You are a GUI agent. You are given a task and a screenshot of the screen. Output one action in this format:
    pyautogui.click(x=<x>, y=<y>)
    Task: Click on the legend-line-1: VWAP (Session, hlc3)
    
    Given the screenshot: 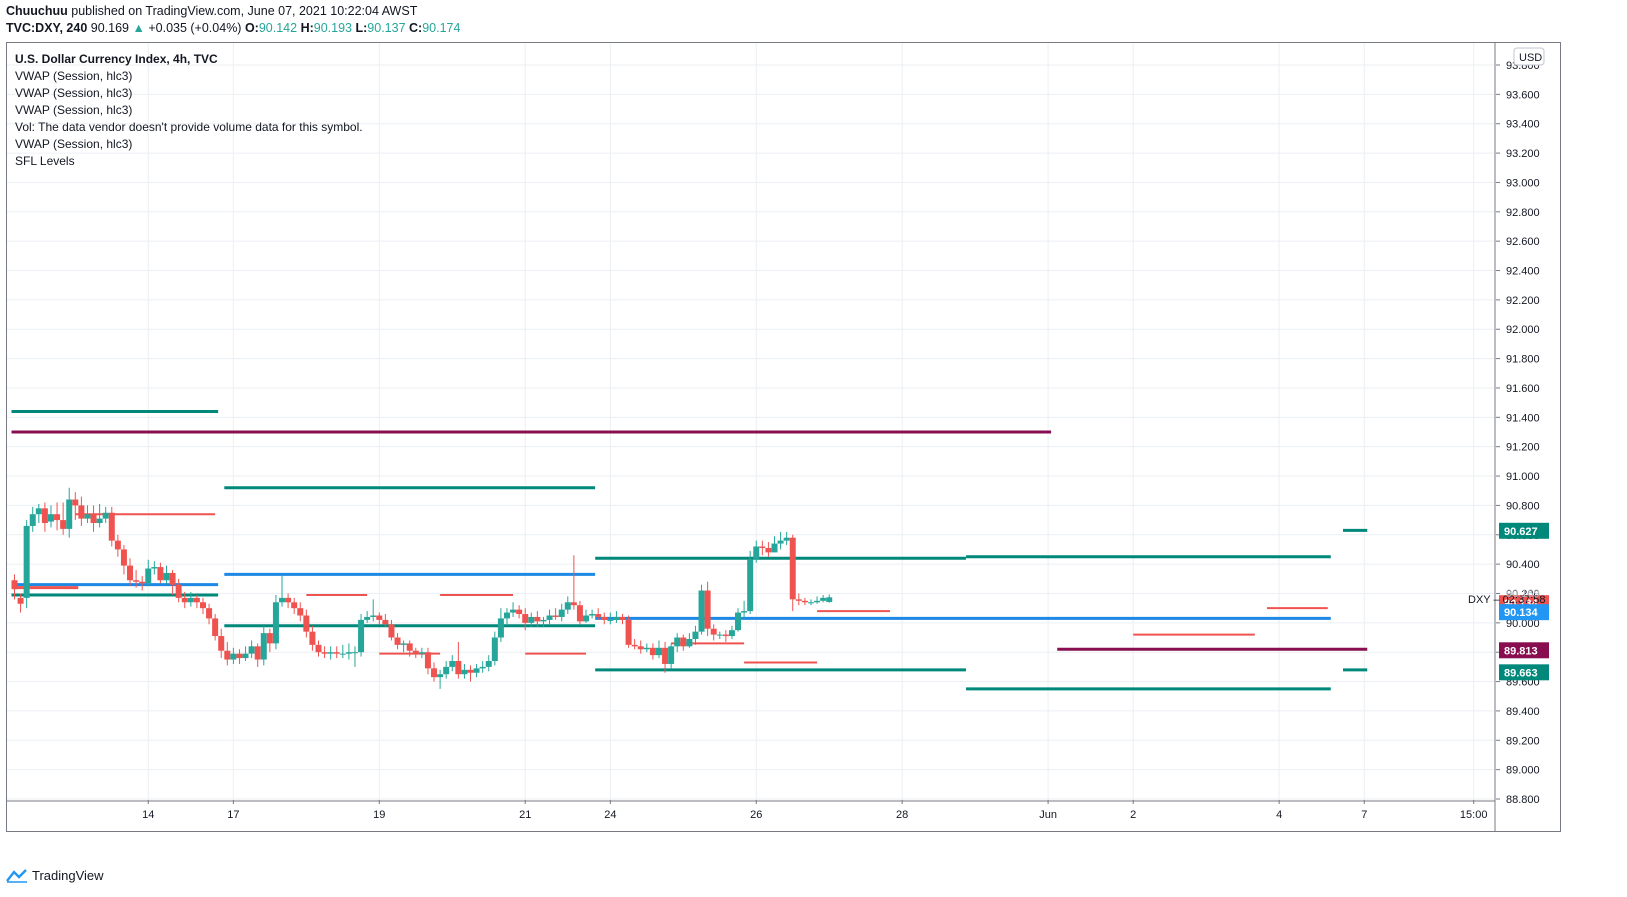 What is the action you would take?
    pyautogui.click(x=74, y=76)
    